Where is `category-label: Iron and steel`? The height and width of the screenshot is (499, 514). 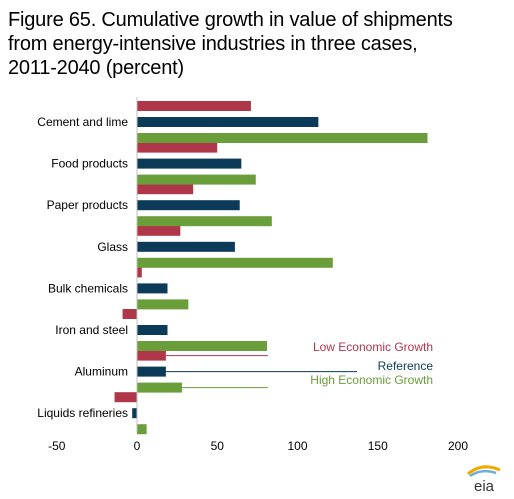 category-label: Iron and steel is located at coordinates (91, 330).